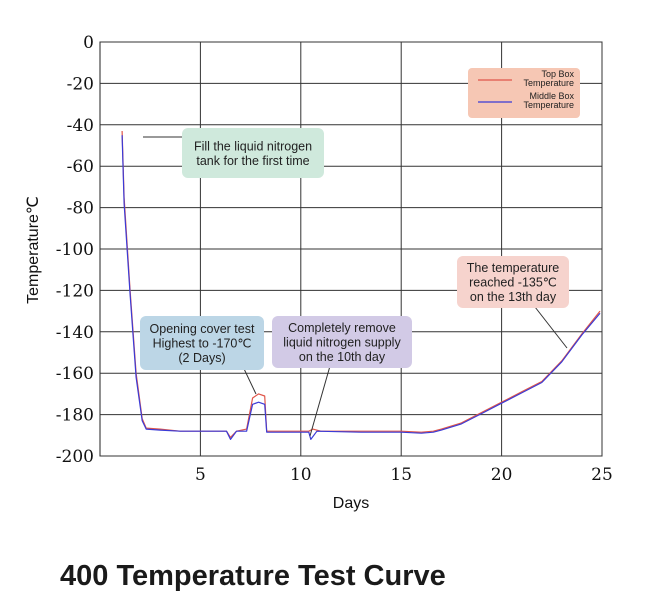 The height and width of the screenshot is (606, 648). Describe the element at coordinates (88, 43) in the screenshot. I see `y-tick-label: 0` at that location.